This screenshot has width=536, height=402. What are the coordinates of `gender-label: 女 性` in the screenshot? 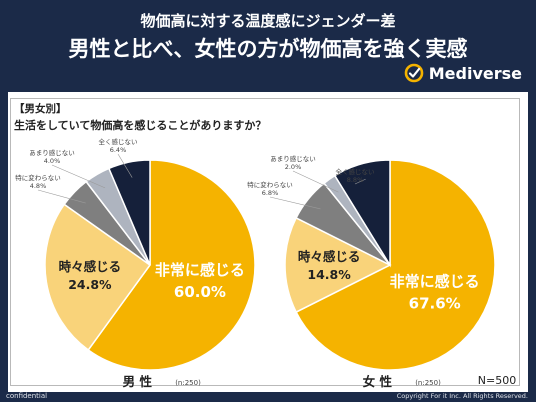 It's located at (378, 381).